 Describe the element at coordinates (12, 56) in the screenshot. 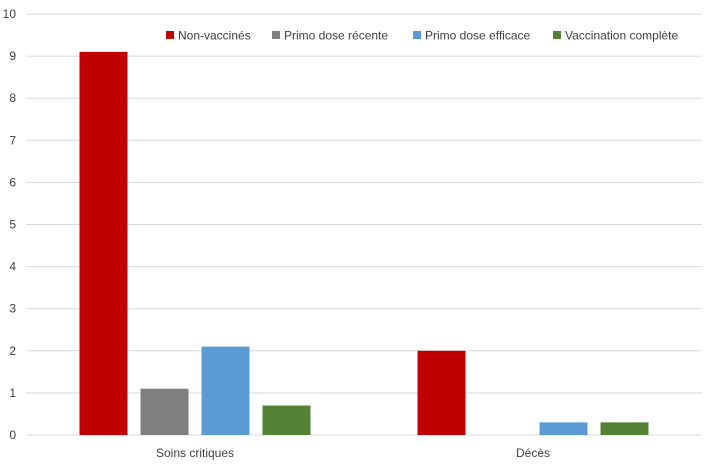

I see `y-tick-label: 9` at that location.